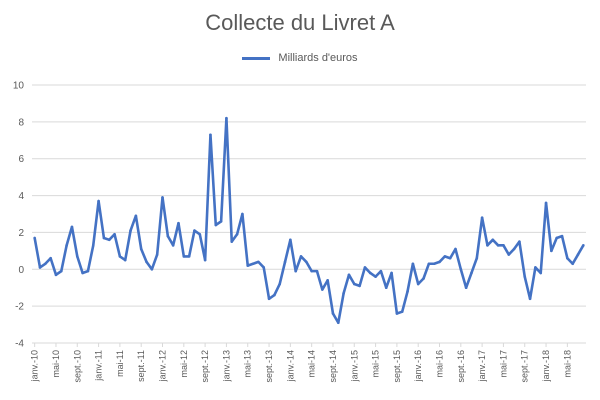 This screenshot has width=600, height=400. I want to click on legend: Milliards d'euros, so click(300, 58).